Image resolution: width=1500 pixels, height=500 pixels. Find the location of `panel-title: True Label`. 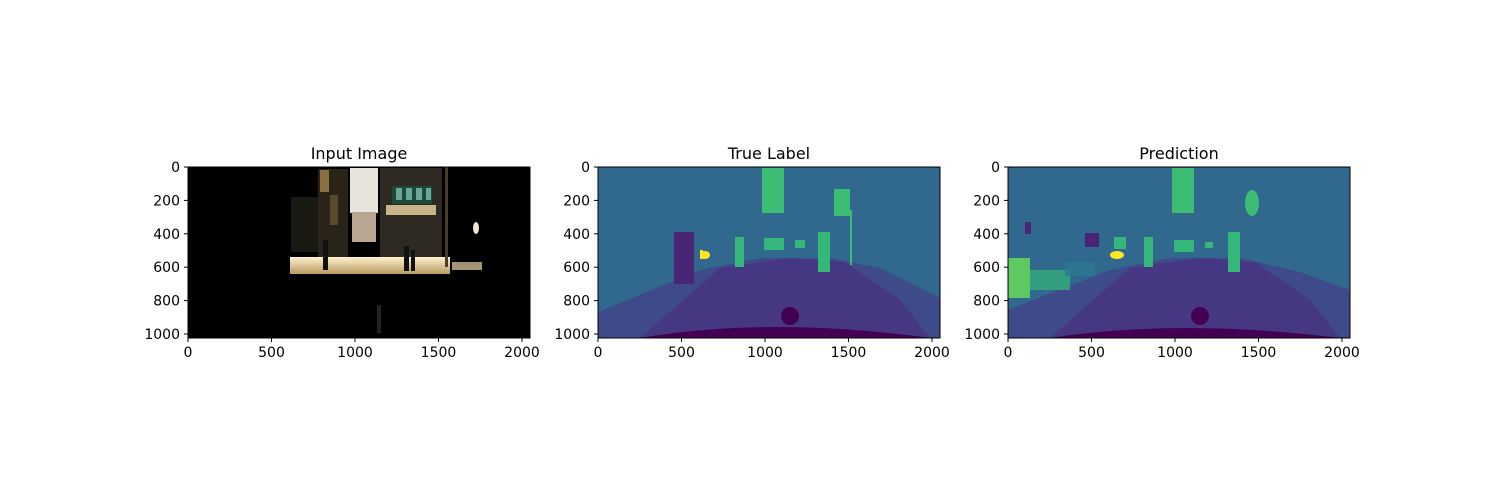

panel-title: True Label is located at coordinates (768, 153).